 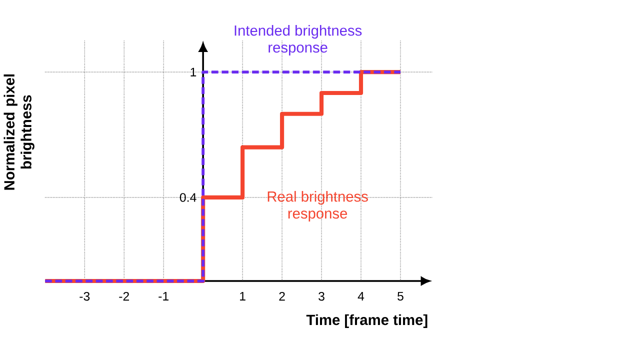 What do you see at coordinates (318, 206) in the screenshot?
I see `series-label: Real brightness response` at bounding box center [318, 206].